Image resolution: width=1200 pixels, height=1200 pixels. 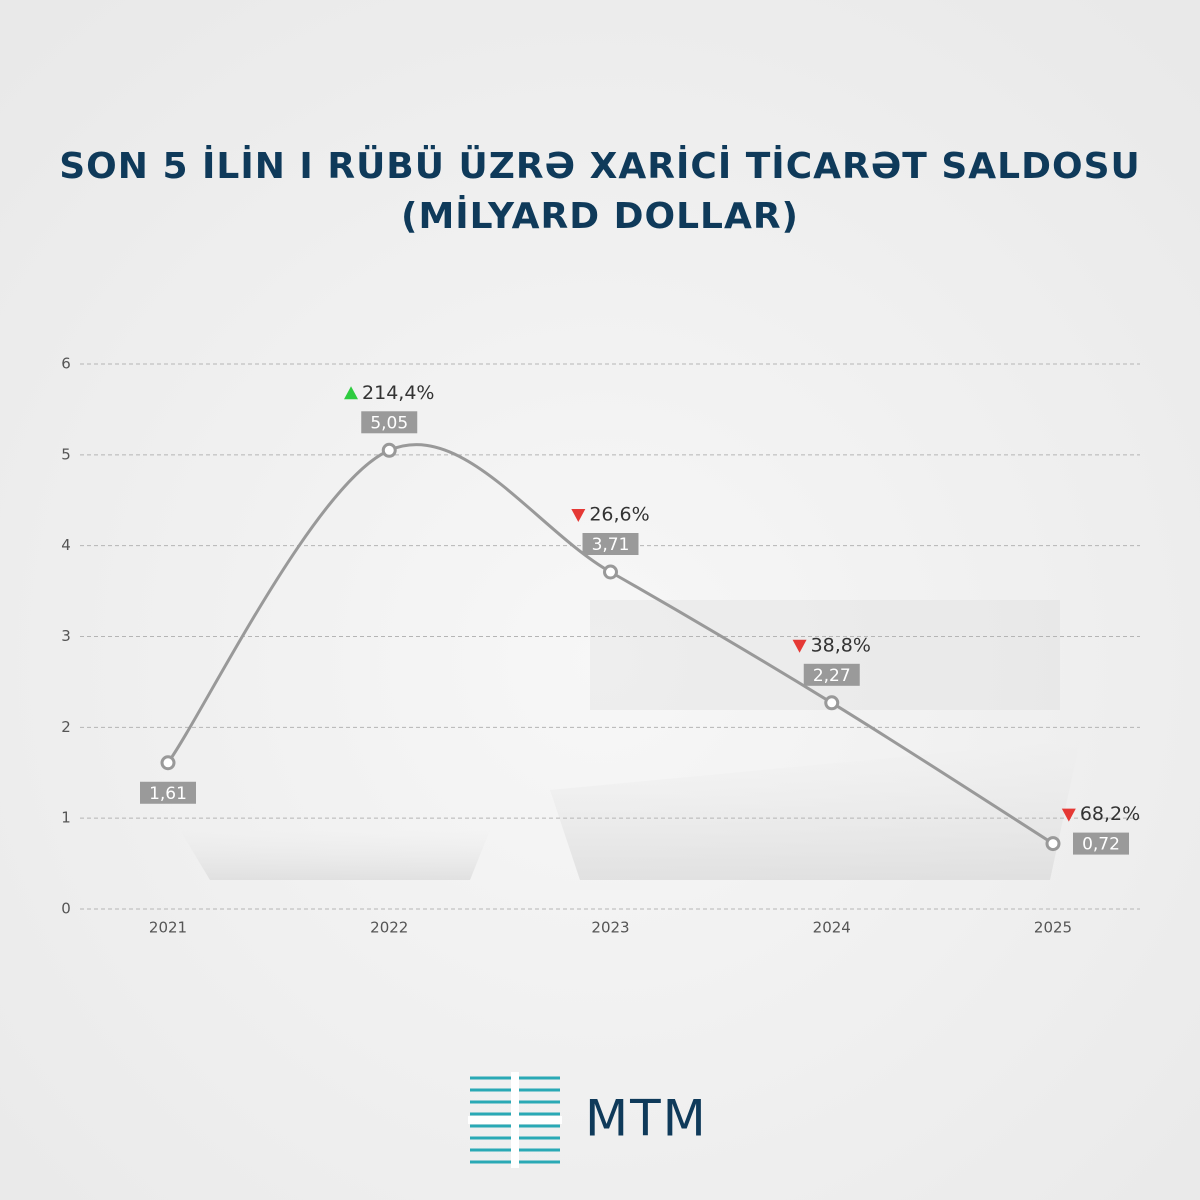 I want to click on value-label: 0,72, so click(x=1101, y=845).